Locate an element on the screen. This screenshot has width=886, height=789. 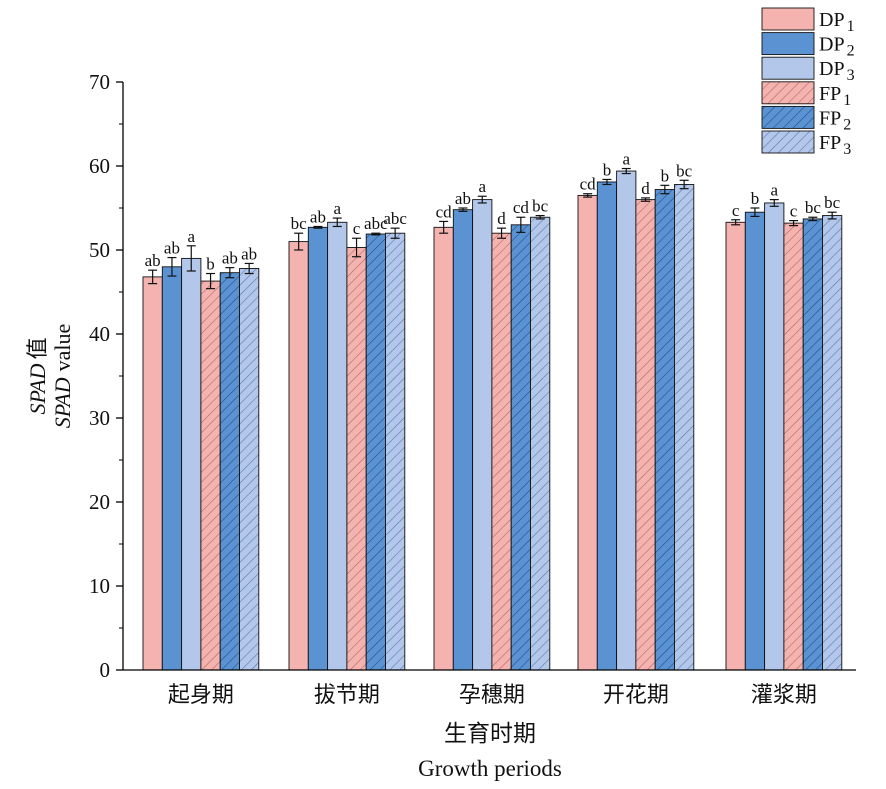
y-ticks: 0 10 20 30 40 50 60 70 is located at coordinates (106, 376).